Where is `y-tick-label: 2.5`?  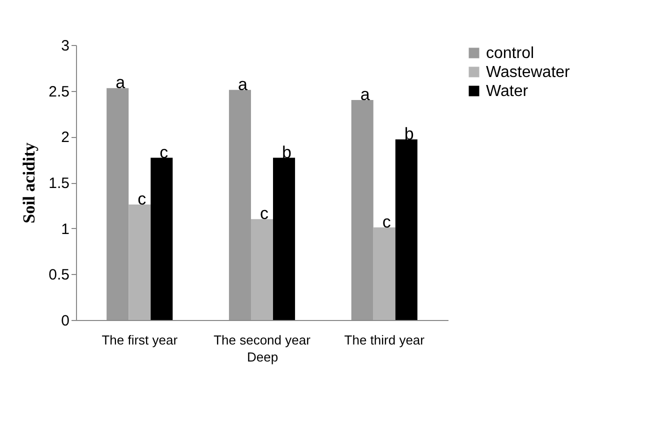 y-tick-label: 2.5 is located at coordinates (59, 91).